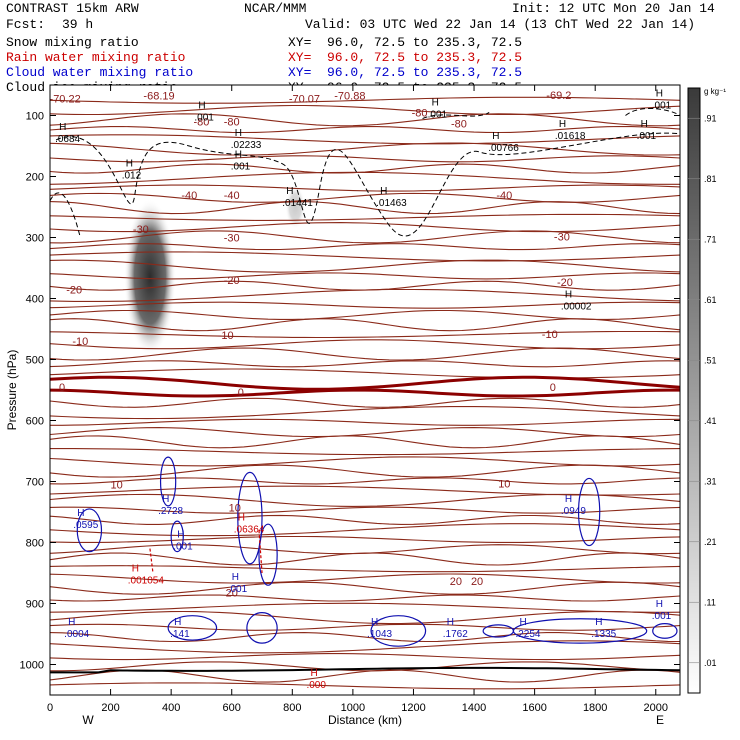 This screenshot has height=740, width=740. Describe the element at coordinates (235, 509) in the screenshot. I see `isotherm-label: 10` at that location.